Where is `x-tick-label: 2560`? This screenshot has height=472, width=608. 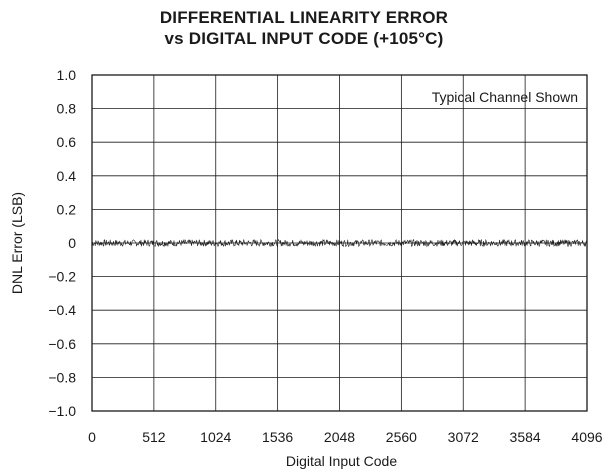
x-tick-label: 2560 is located at coordinates (401, 437).